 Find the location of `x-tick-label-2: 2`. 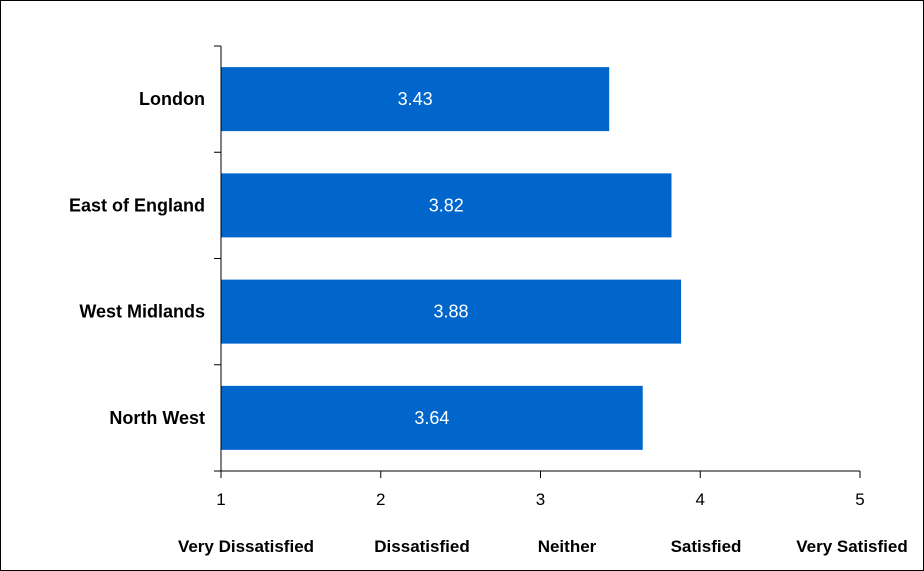

x-tick-label-2: 2 is located at coordinates (380, 499).